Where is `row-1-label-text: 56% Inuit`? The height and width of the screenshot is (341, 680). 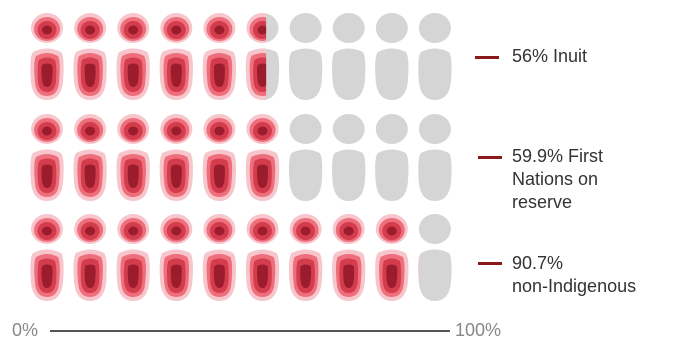
row-1-label-text: 56% Inuit is located at coordinates (550, 56).